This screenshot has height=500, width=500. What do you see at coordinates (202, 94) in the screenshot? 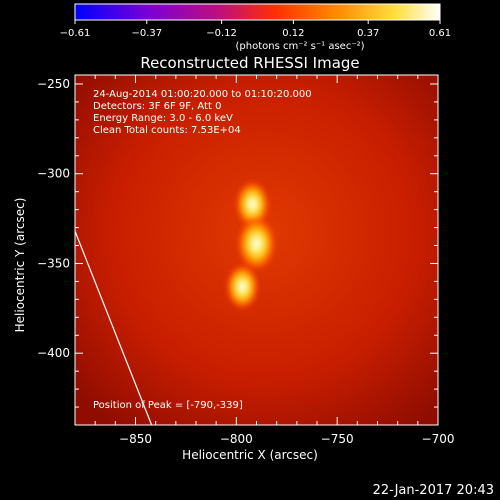
I see `info-line: 24-Aug-2014 01:00:20.000 to 01:10:20.000` at bounding box center [202, 94].